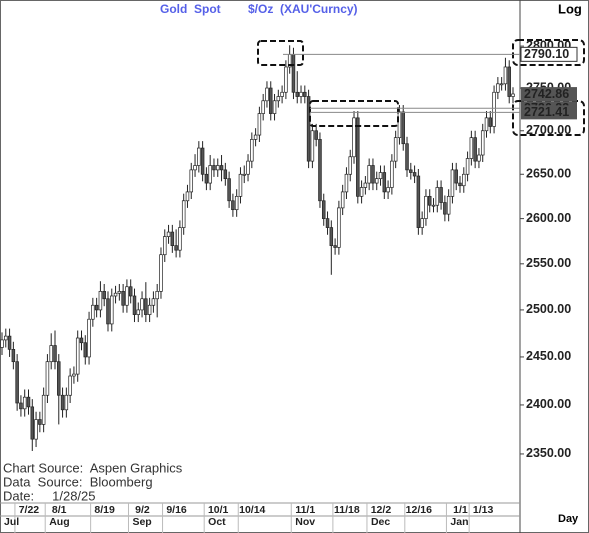 The height and width of the screenshot is (533, 589). Describe the element at coordinates (548, 356) in the screenshot. I see `y-tick-label: 2450.00` at that location.